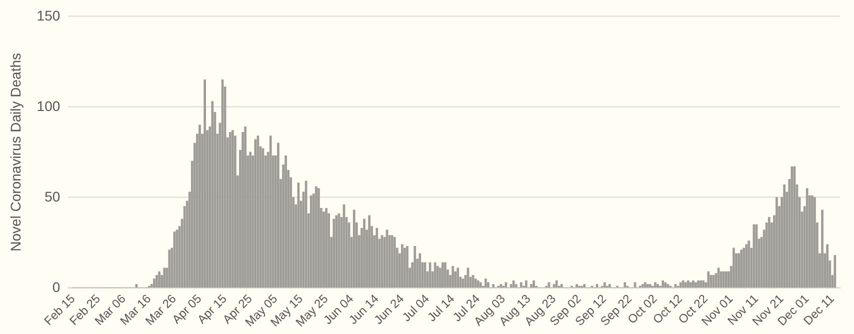 Image resolution: width=854 pixels, height=334 pixels. What do you see at coordinates (52, 196) in the screenshot?
I see `y-tick-label: 50` at bounding box center [52, 196].